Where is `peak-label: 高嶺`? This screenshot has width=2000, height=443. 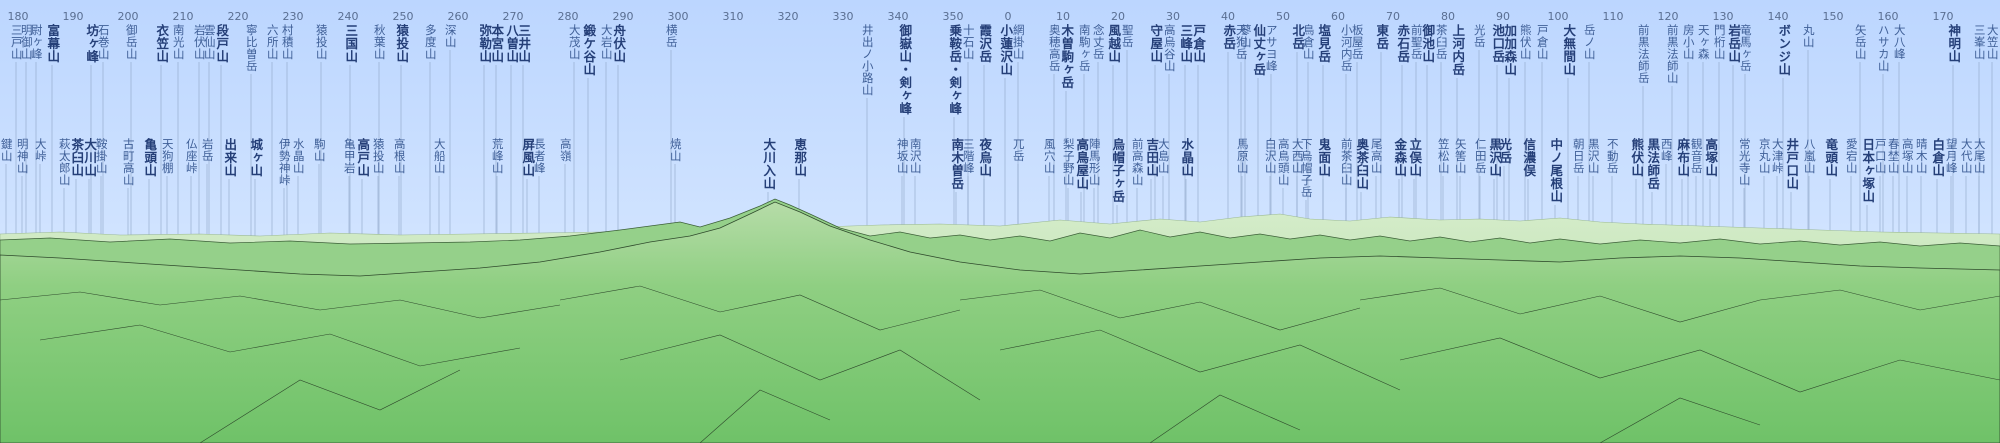
peak-label: 高嶺 is located at coordinates (565, 150).